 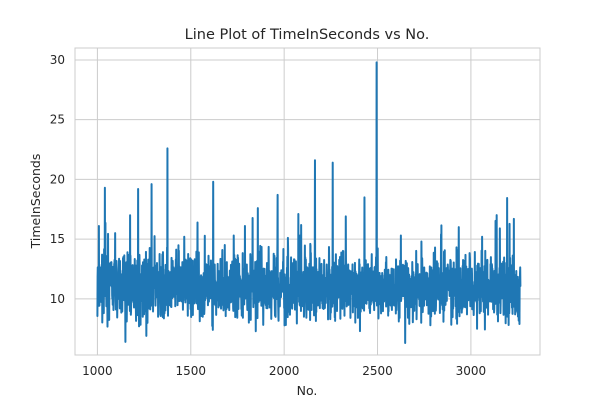 What do you see at coordinates (57, 299) in the screenshot?
I see `y-tick-label: 10` at bounding box center [57, 299].